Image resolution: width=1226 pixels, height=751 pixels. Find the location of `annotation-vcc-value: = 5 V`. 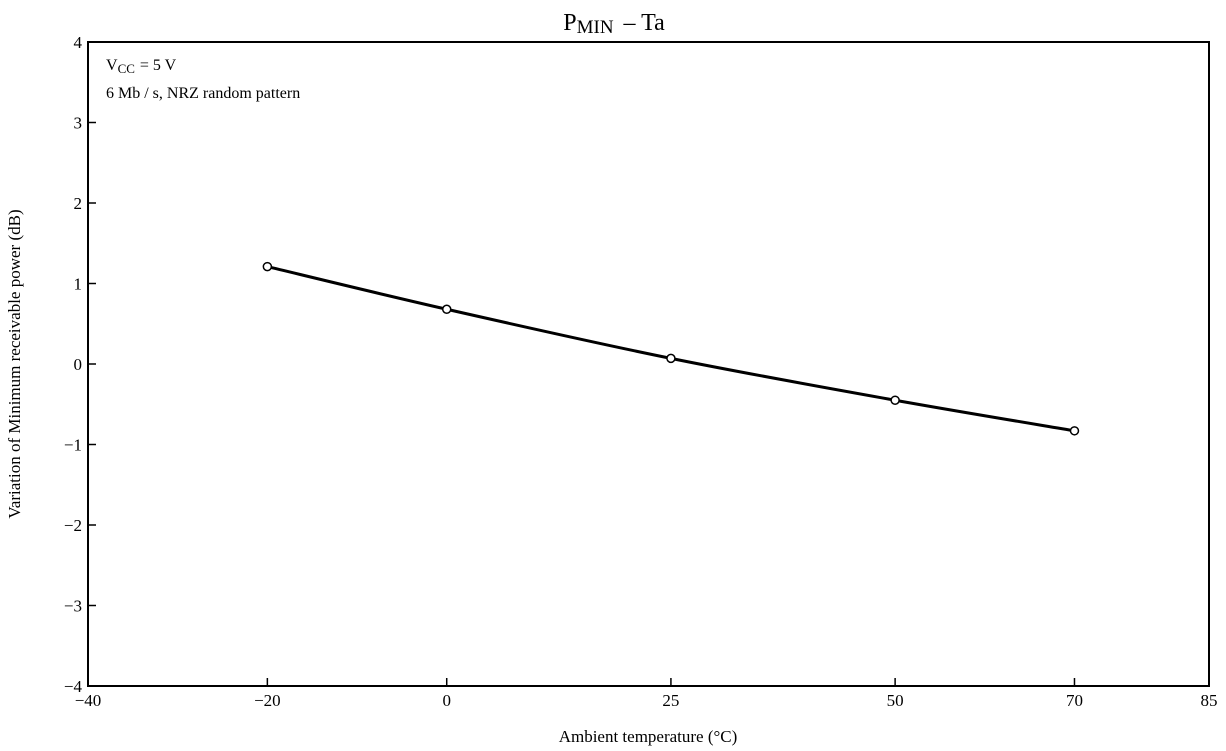

annotation-vcc-value: = 5 V is located at coordinates (158, 65).